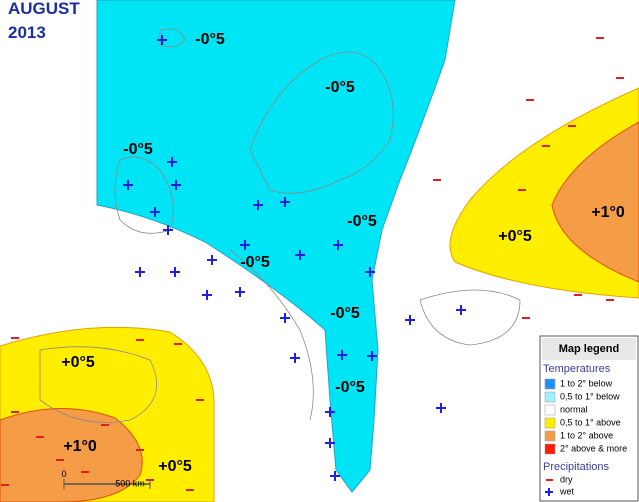 The image size is (639, 502). What do you see at coordinates (586, 435) in the screenshot?
I see `legend-item: 1 to 2° above` at bounding box center [586, 435].